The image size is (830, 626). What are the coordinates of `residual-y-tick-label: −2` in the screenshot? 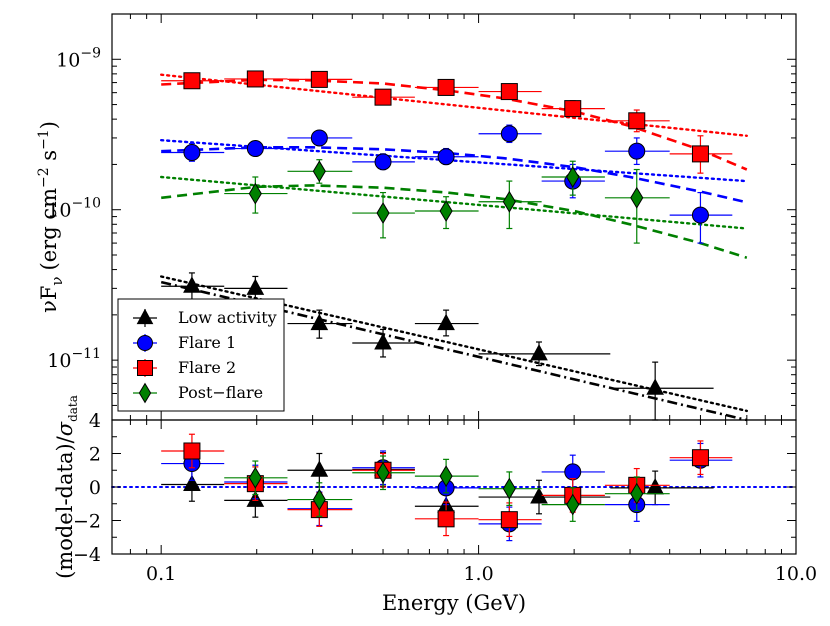 It's located at (87, 522).